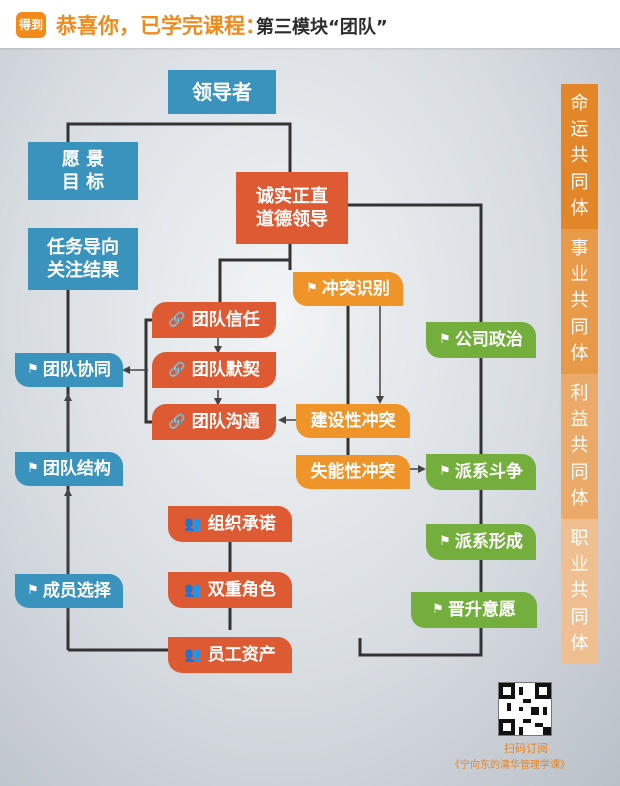 The width and height of the screenshot is (620, 786). I want to click on team-tacit-label: 团队默契, so click(225, 369).